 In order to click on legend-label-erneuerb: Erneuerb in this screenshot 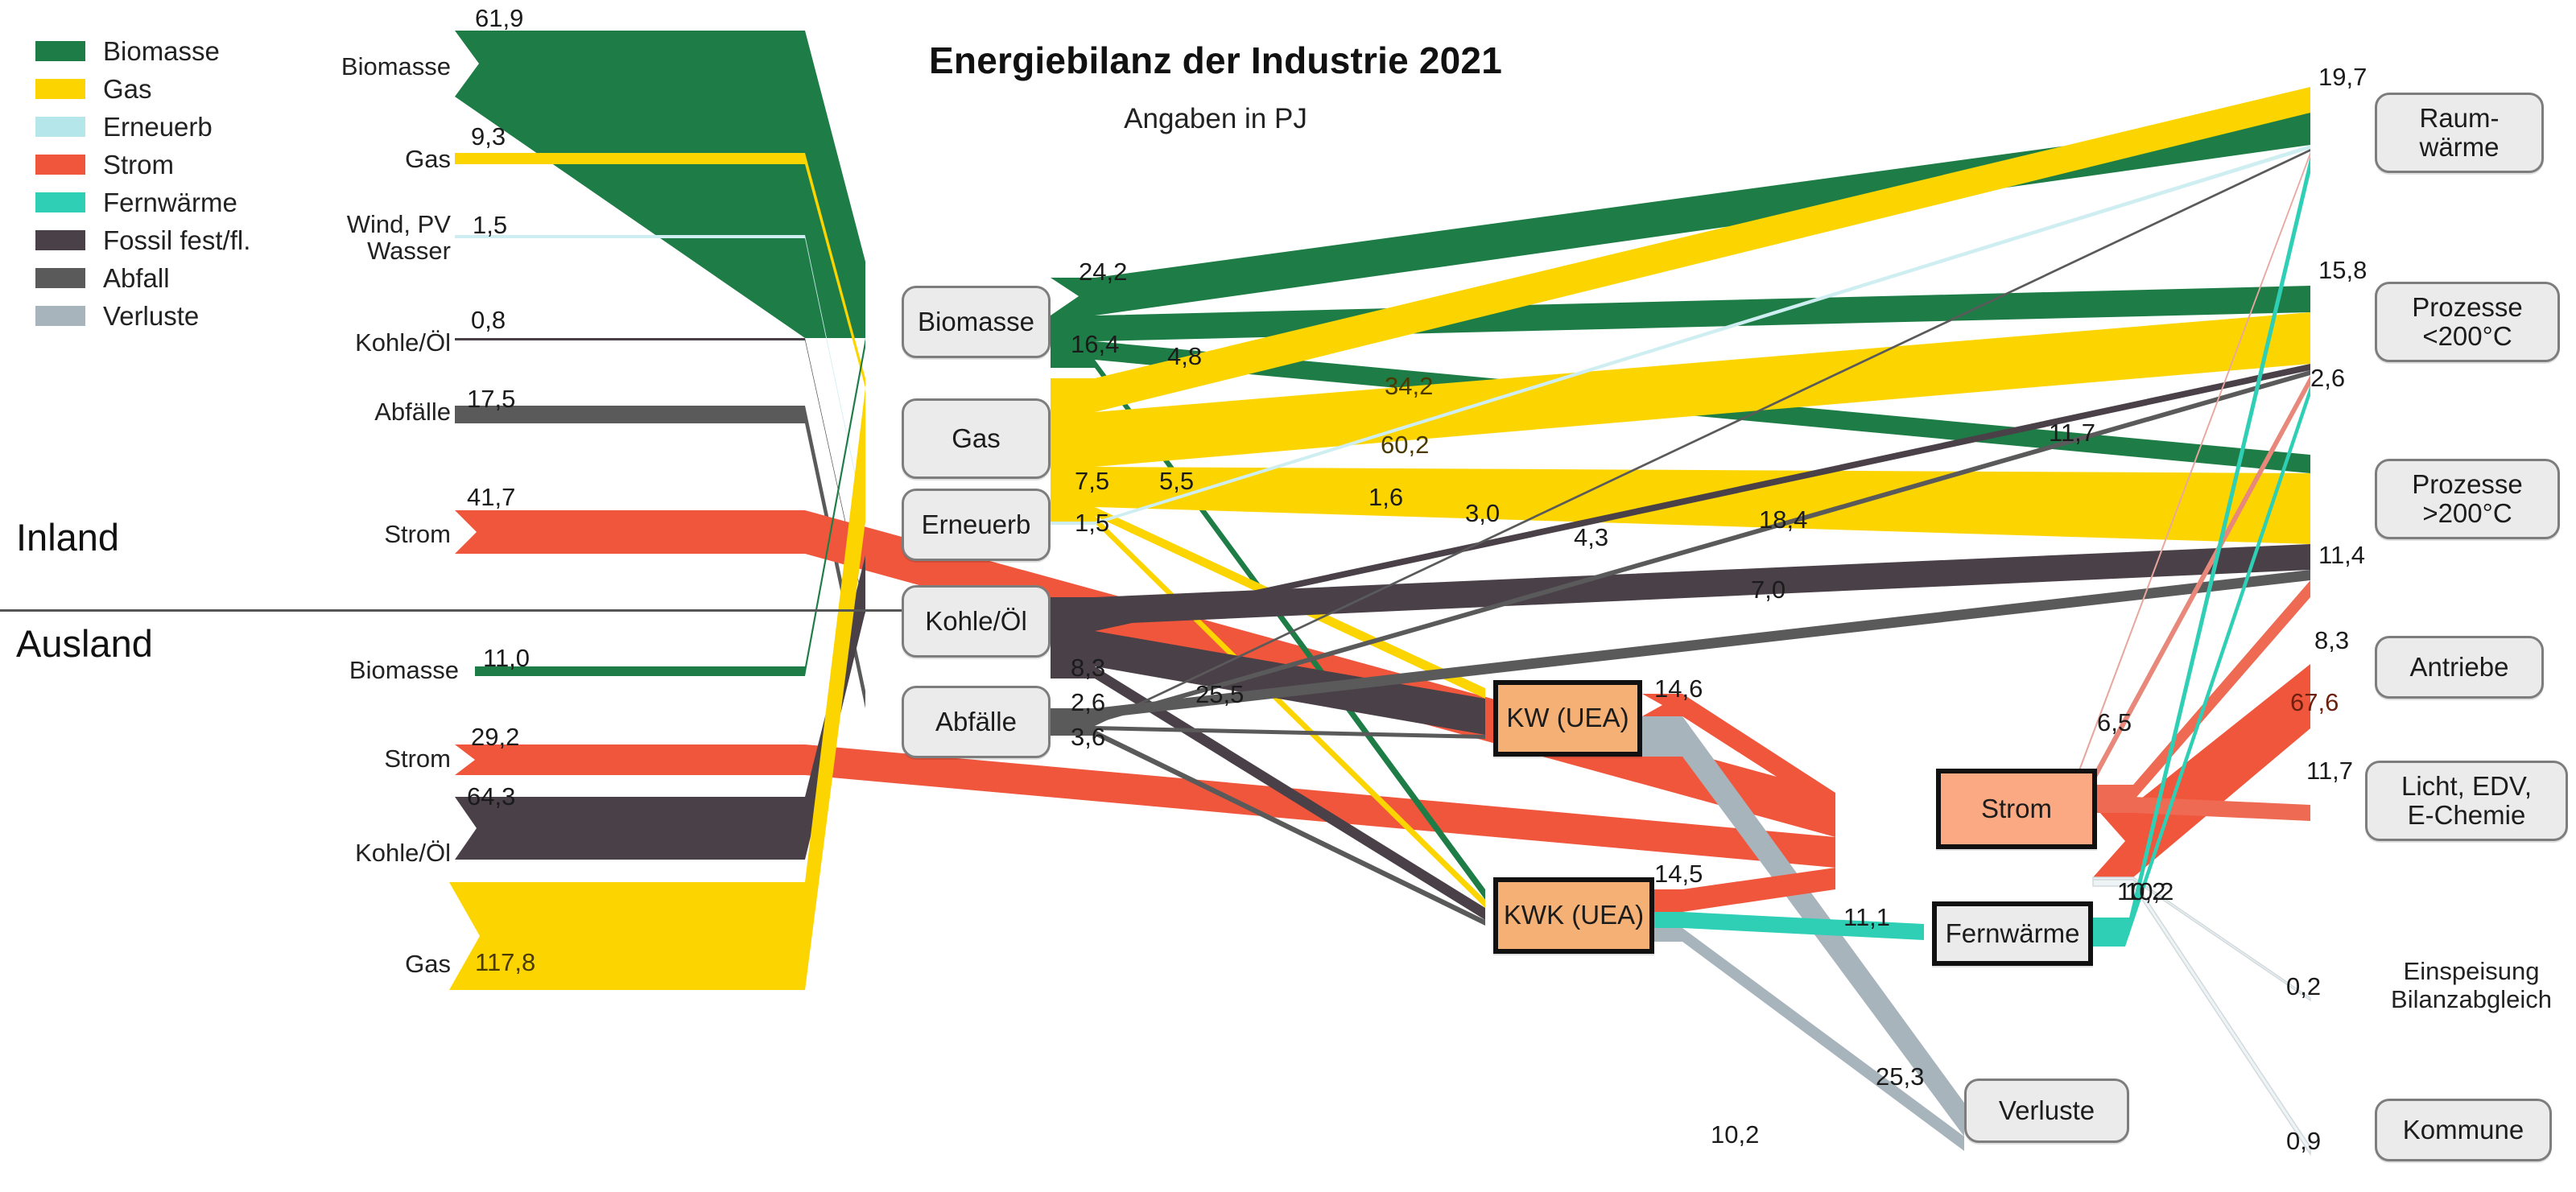, I will do `click(158, 126)`.